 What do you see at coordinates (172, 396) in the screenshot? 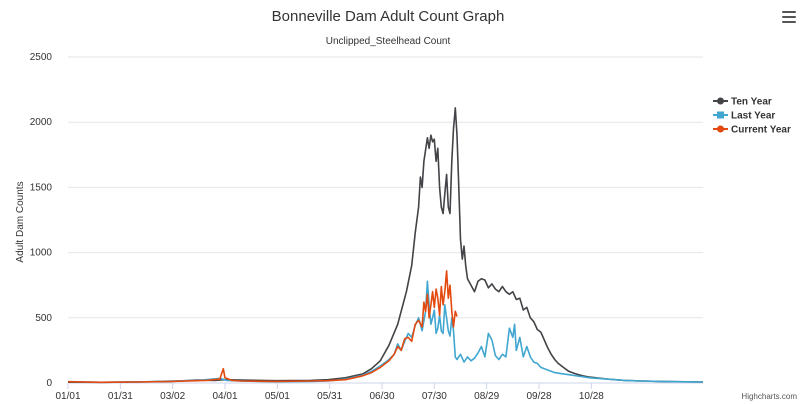
I see `x-tick-label: 03/02` at bounding box center [172, 396].